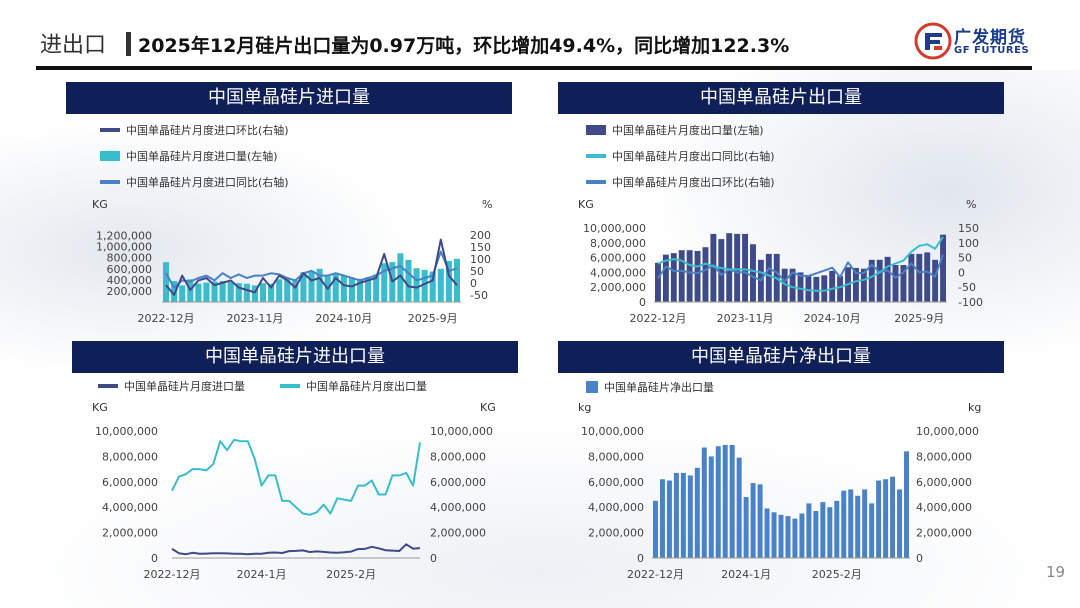 This screenshot has height=608, width=1080. What do you see at coordinates (458, 533) in the screenshot?
I see `right-axis-tick: 2,000,000` at bounding box center [458, 533].